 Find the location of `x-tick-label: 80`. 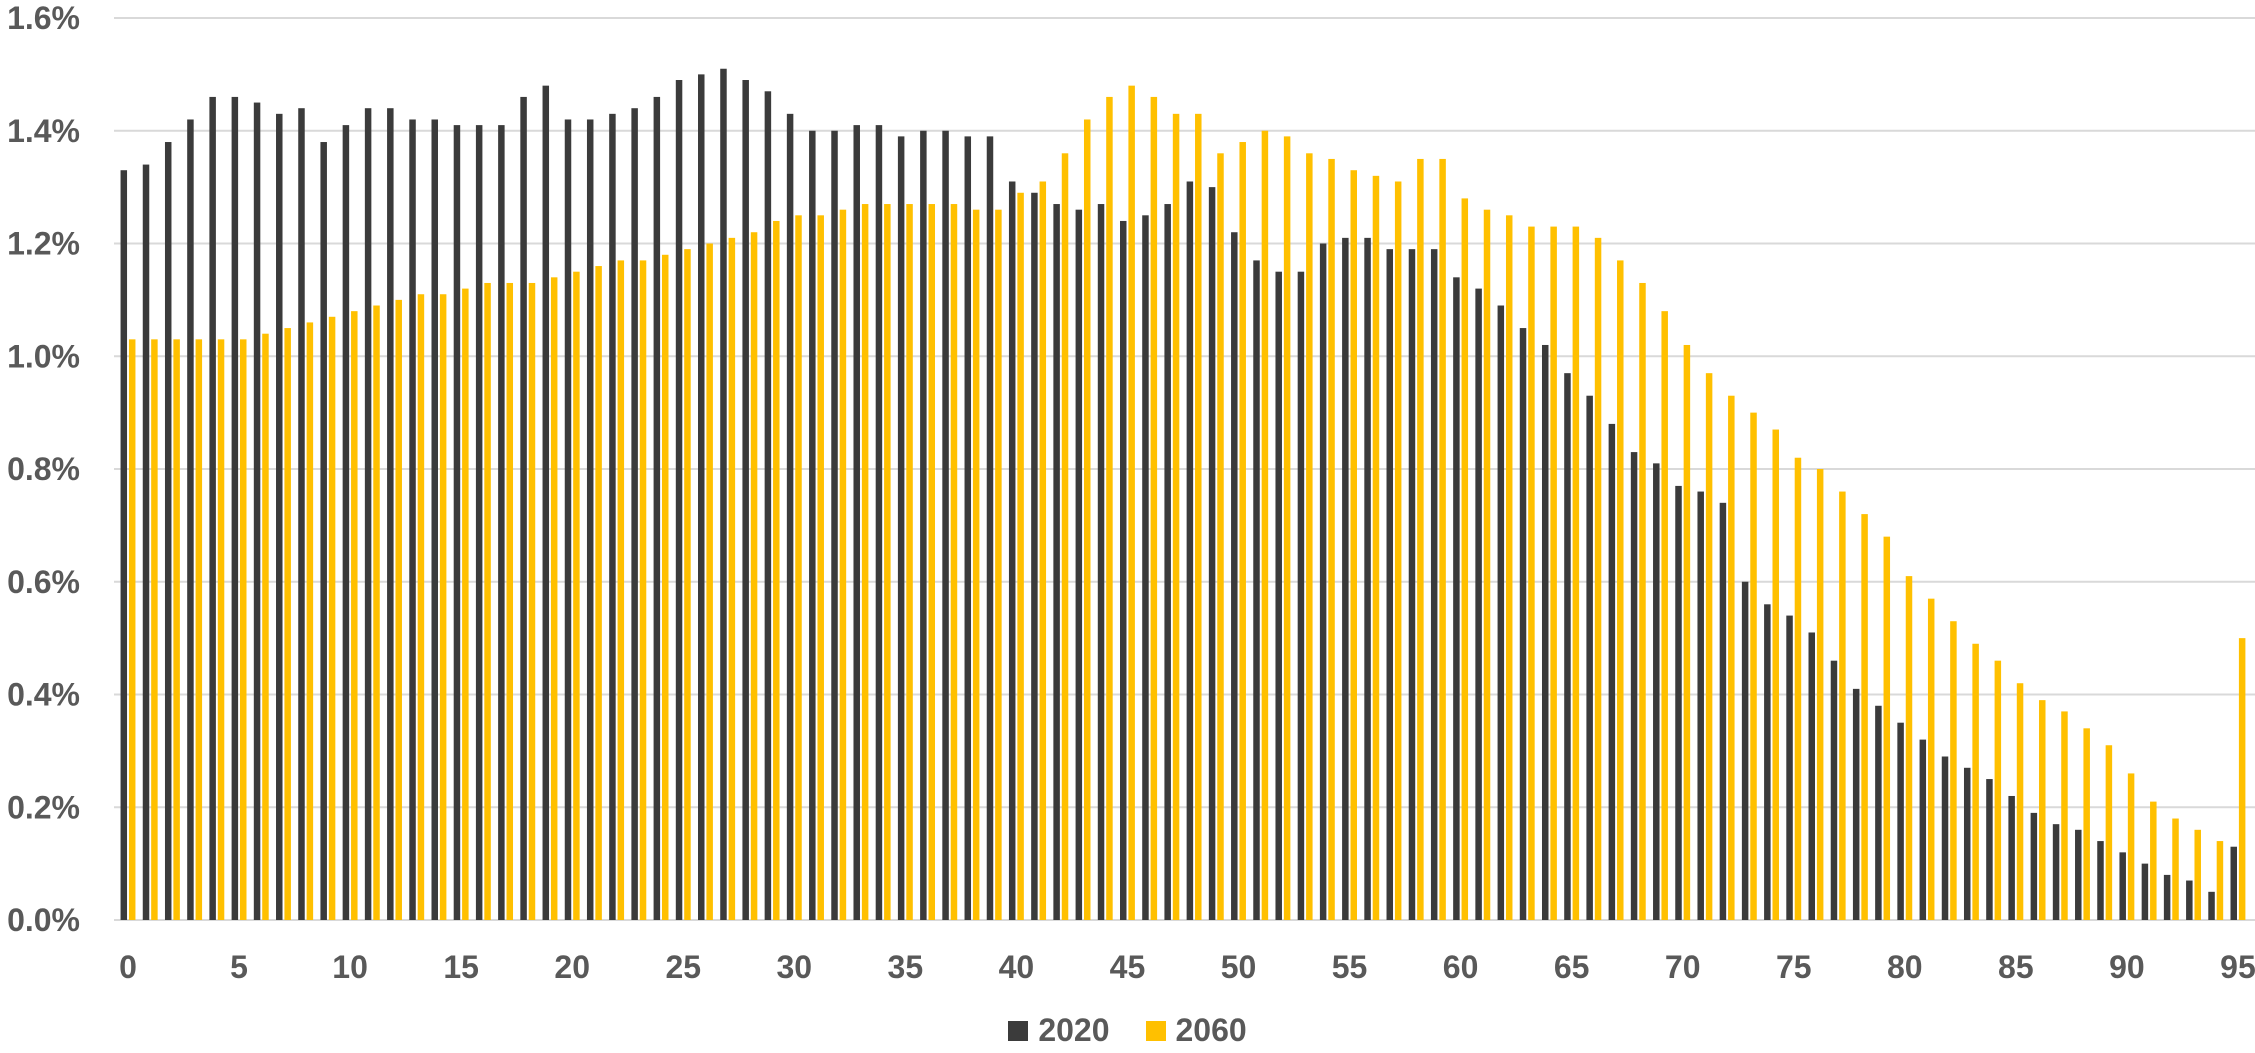

x-tick-label: 80 is located at coordinates (1905, 967).